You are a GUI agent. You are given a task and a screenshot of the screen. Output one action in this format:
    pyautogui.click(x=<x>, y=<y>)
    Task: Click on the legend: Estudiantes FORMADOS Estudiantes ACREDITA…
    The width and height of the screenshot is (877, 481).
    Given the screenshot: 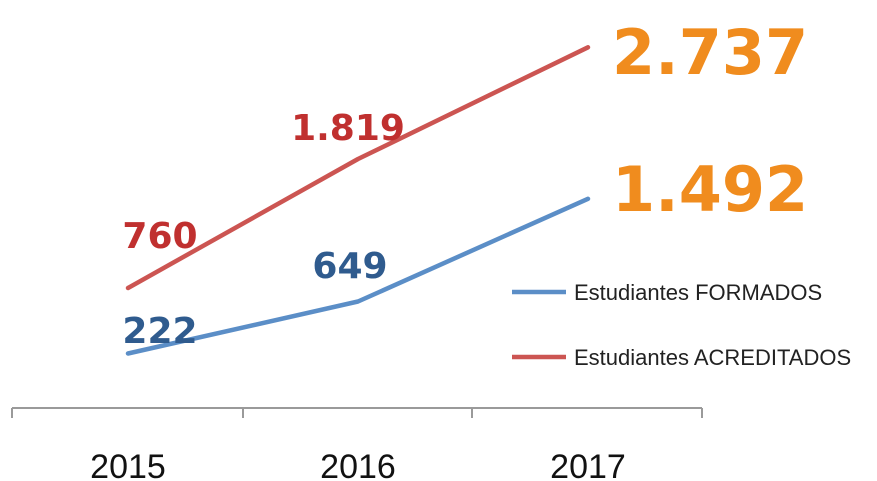 What is the action you would take?
    pyautogui.click(x=681, y=325)
    